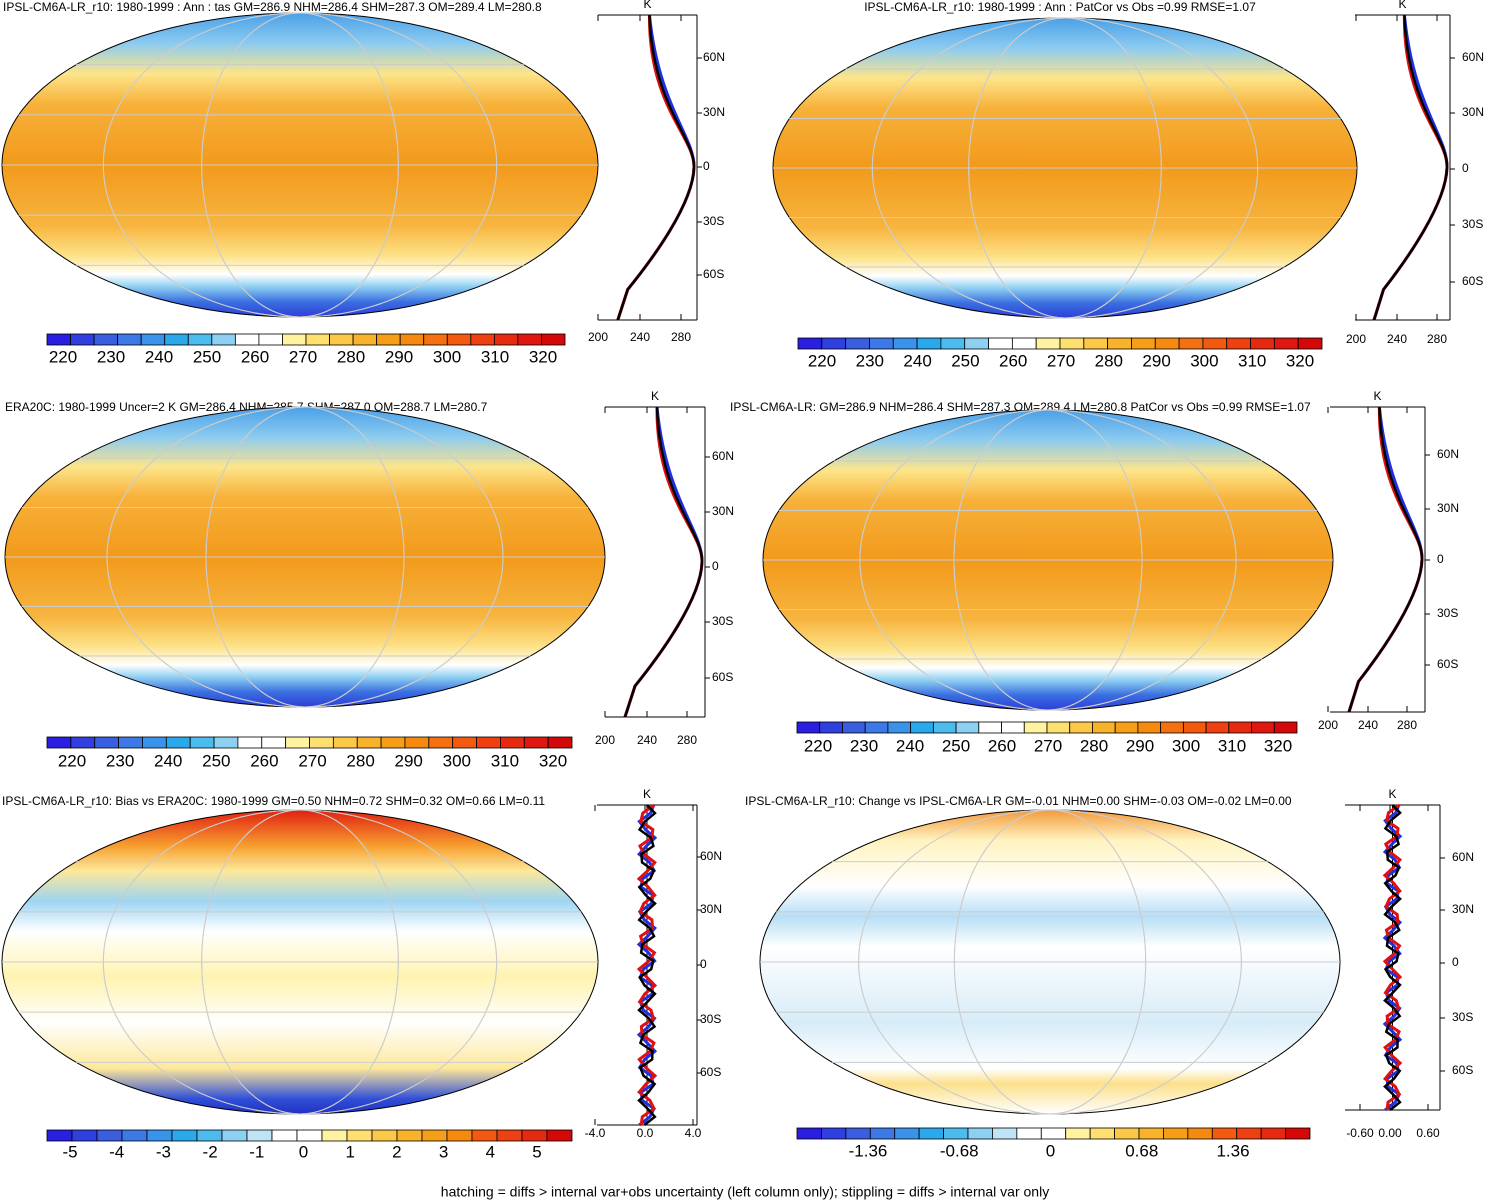 The image size is (1495, 1204). What do you see at coordinates (210, 1151) in the screenshot?
I see `colorbar-label: -2` at bounding box center [210, 1151].